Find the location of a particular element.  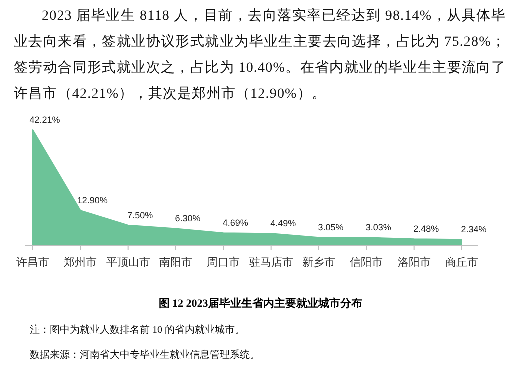

data-label: 6.30% is located at coordinates (188, 219).